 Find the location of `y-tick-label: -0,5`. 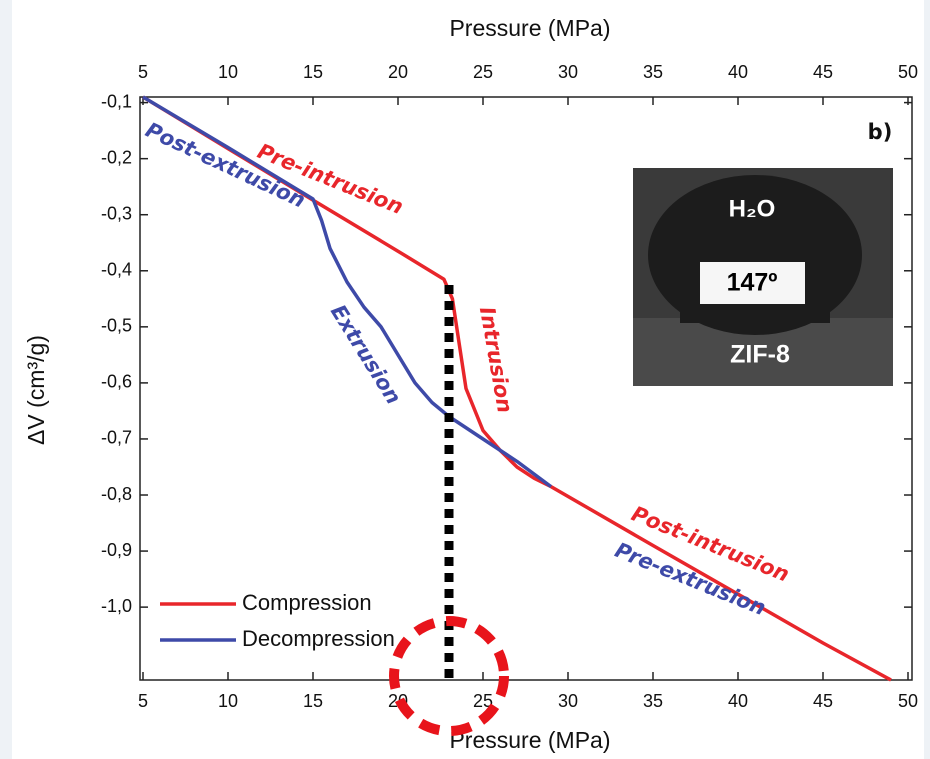

y-tick-label: -0,5 is located at coordinates (116, 326).